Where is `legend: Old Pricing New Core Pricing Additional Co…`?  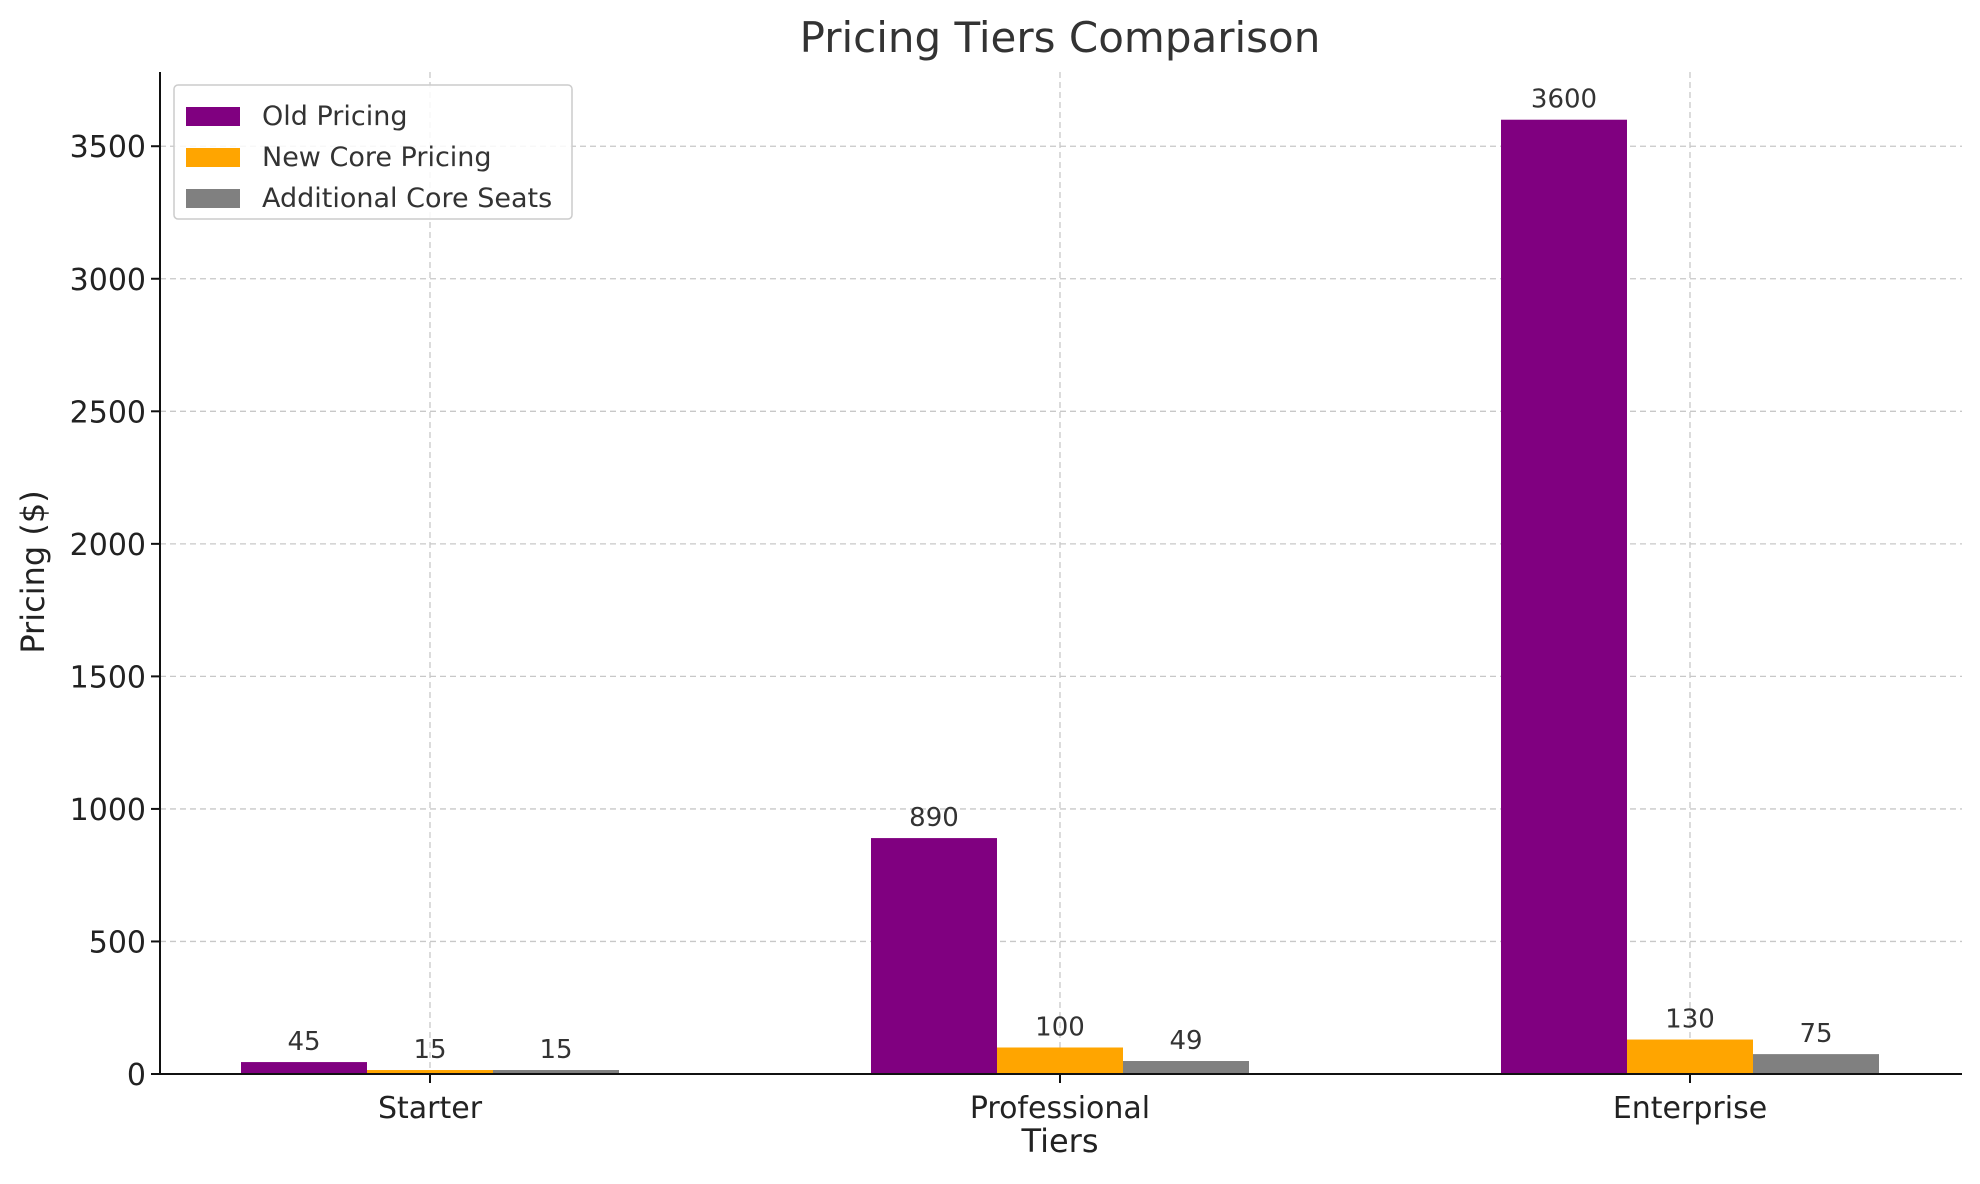
legend: Old Pricing New Core Pricing Additional Co… is located at coordinates (373, 152).